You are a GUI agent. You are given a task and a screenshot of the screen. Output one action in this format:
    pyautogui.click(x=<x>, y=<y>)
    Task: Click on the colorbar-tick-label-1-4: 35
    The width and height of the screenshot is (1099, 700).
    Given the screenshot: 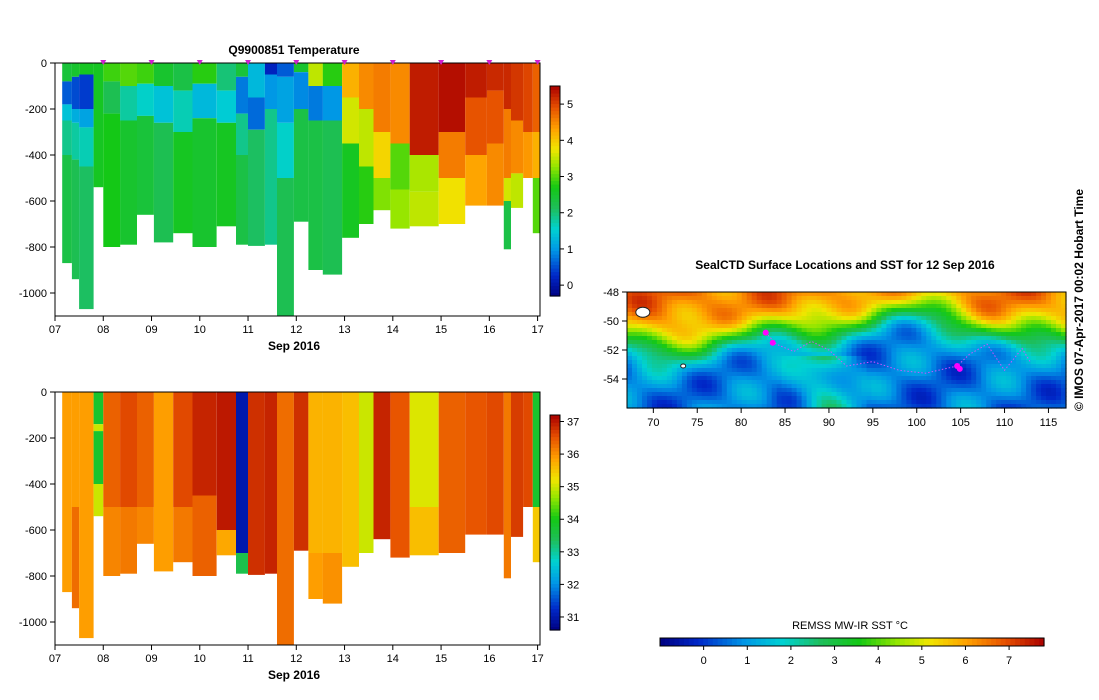 What is the action you would take?
    pyautogui.click(x=573, y=488)
    